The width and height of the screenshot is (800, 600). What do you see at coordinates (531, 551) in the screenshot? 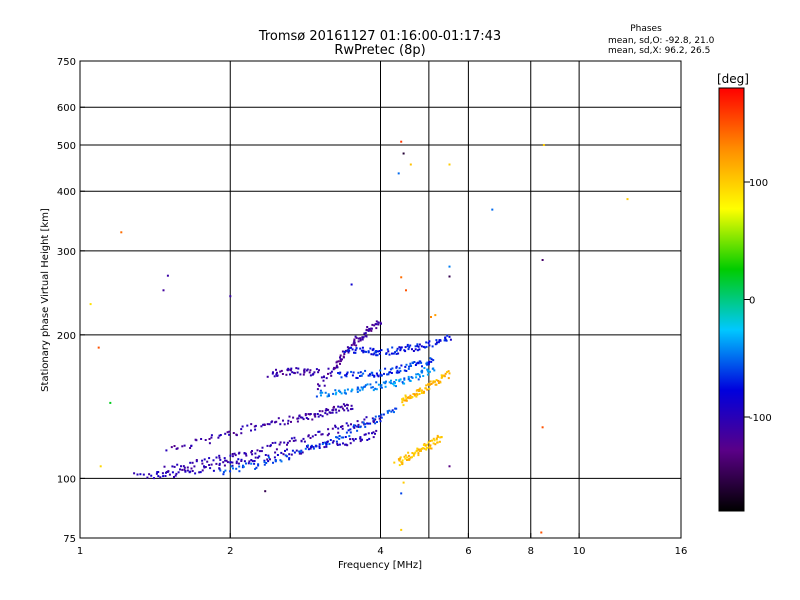
I see `x-tick-label: 8` at bounding box center [531, 551].